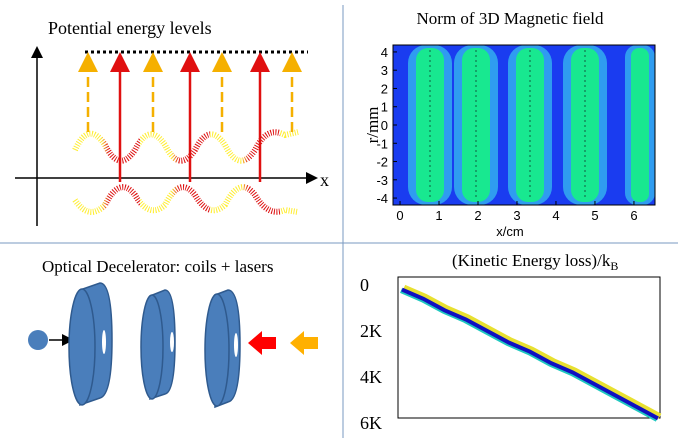  Describe the element at coordinates (399, 215) in the screenshot. I see `x-tick-label: 0` at that location.